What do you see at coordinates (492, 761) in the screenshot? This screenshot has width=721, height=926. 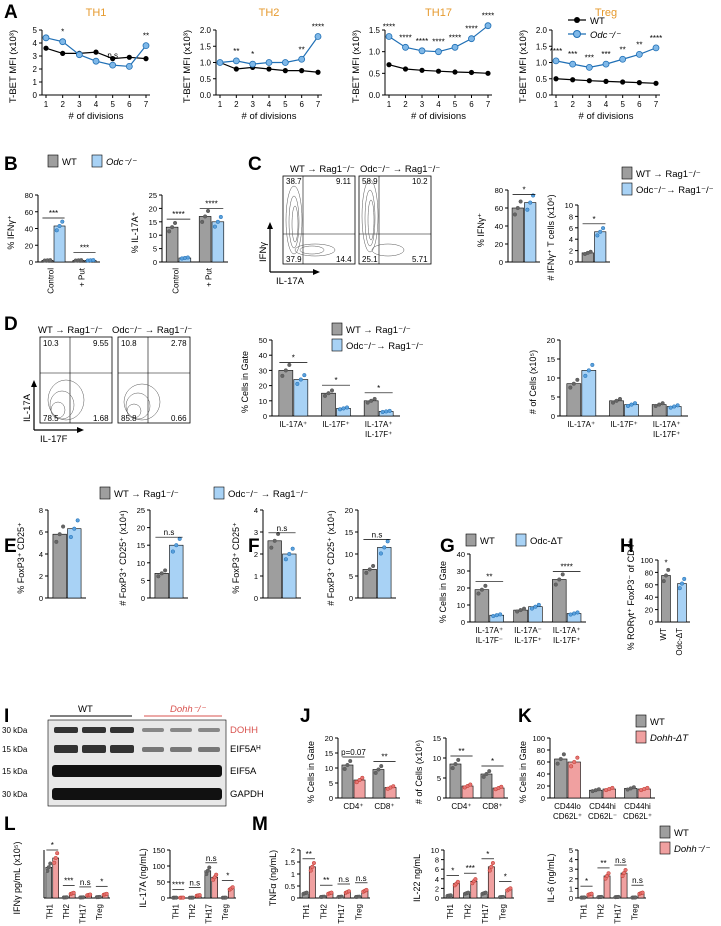 I see `bar-sig-13-1: *` at bounding box center [492, 761].